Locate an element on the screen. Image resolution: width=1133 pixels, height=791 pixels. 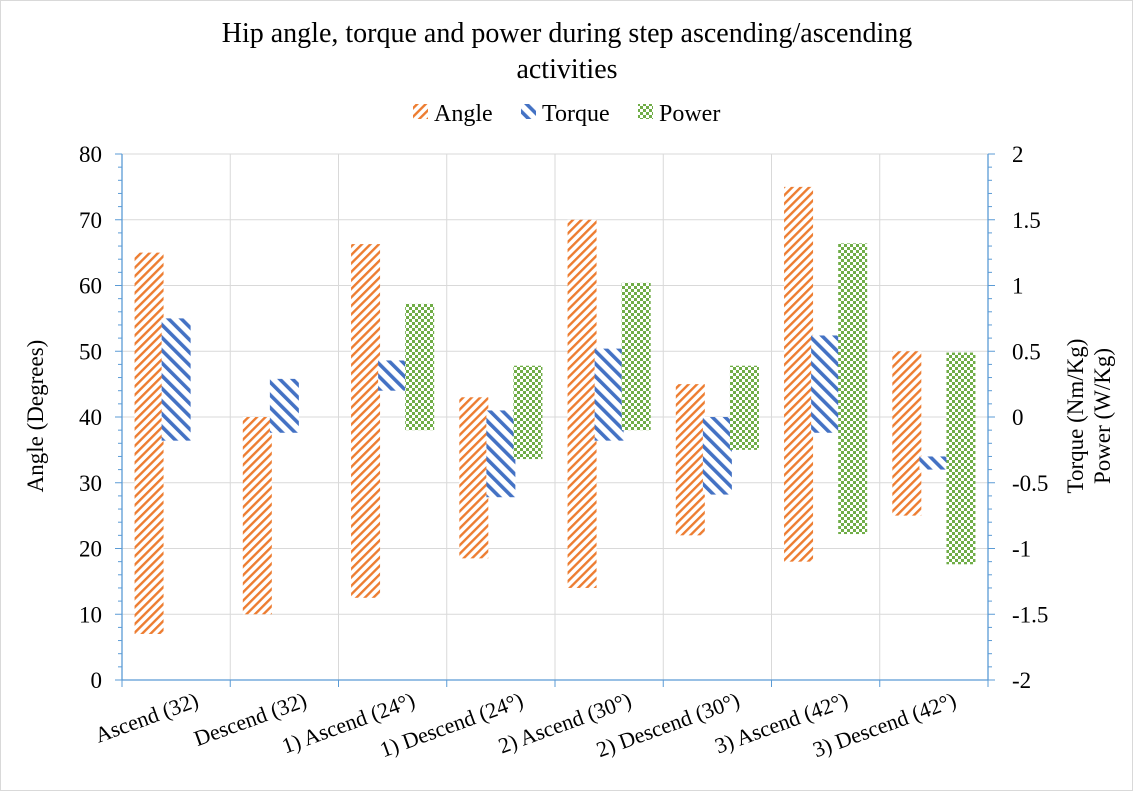
right-axis-title-line-1: Torque (Nm/Kg) is located at coordinates (1075, 416).